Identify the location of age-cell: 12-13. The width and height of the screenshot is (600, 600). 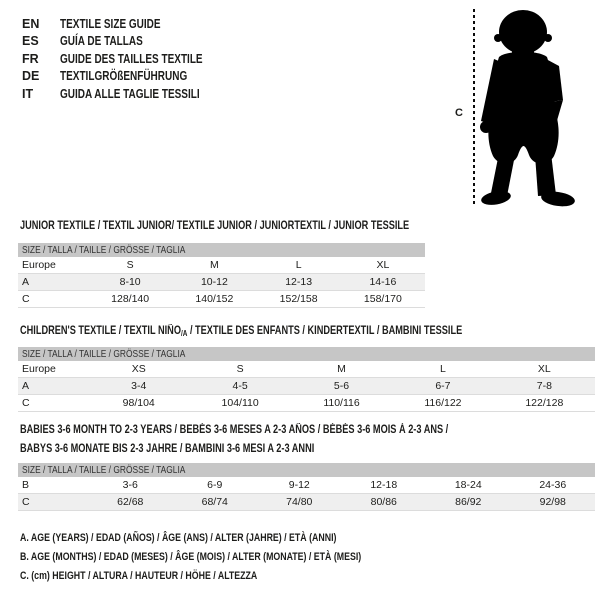
(299, 282).